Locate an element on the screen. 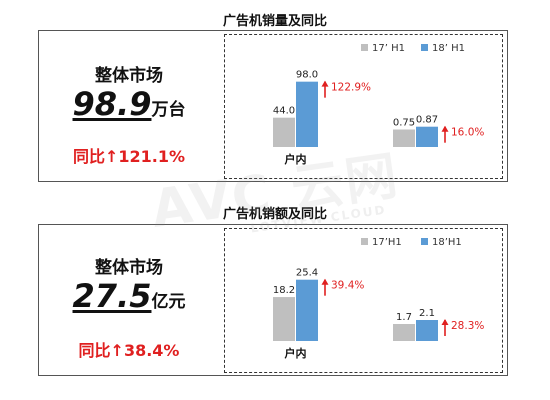 Image resolution: width=550 pixels, height=400 pixels. chart-svg-sales-amount: 17’H1 18’H1 18.225.4 39.4% 户内 1.7 2.1 28.3% is located at coordinates (379, 298).